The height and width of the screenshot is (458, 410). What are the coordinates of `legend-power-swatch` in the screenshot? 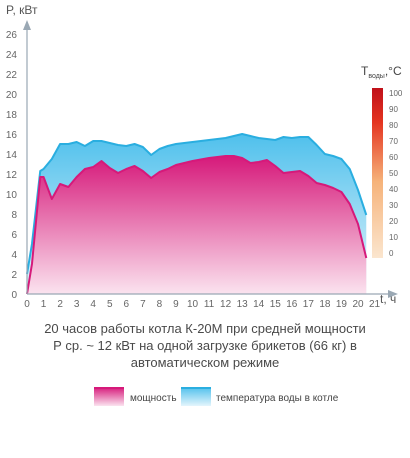 It's located at (109, 396).